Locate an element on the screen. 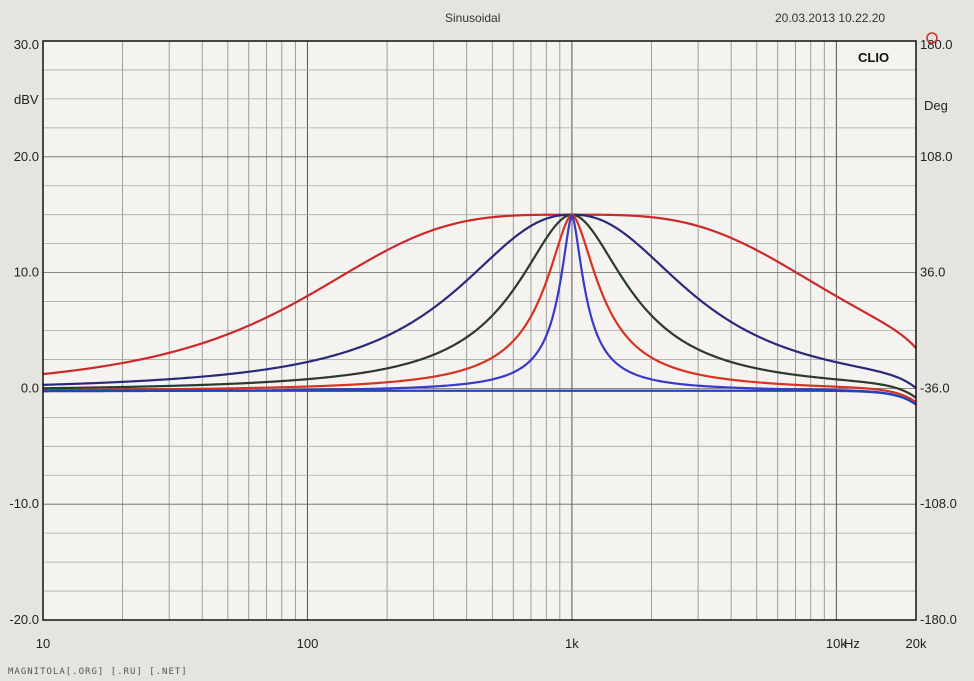 This screenshot has width=974, height=681. x-tick-label: 100 is located at coordinates (308, 643).